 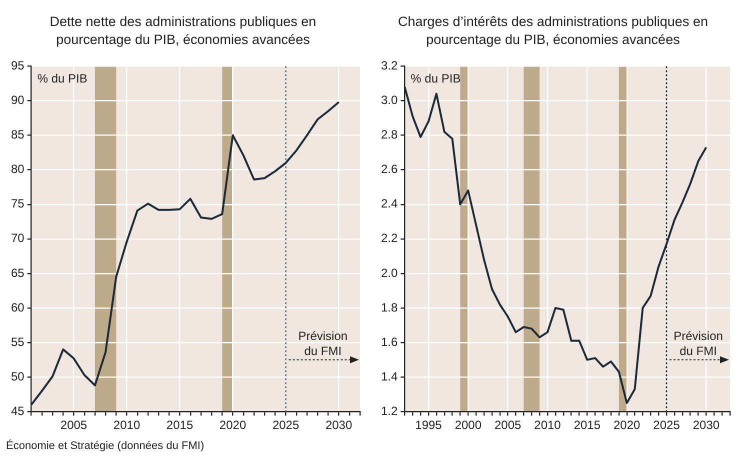 What do you see at coordinates (389, 376) in the screenshot?
I see `y-tick-label: 1.4` at bounding box center [389, 376].